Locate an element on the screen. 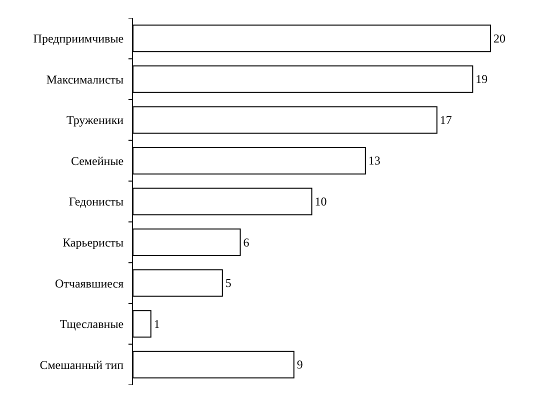 The width and height of the screenshot is (542, 393). y-tick-label: Труженики is located at coordinates (95, 120).